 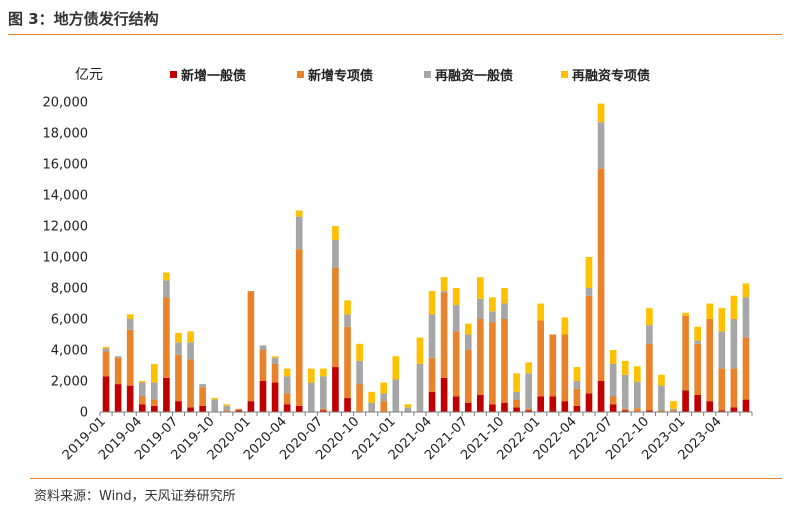 What do you see at coordinates (66, 165) in the screenshot?
I see `y-tick-label: 16,000` at bounding box center [66, 165].